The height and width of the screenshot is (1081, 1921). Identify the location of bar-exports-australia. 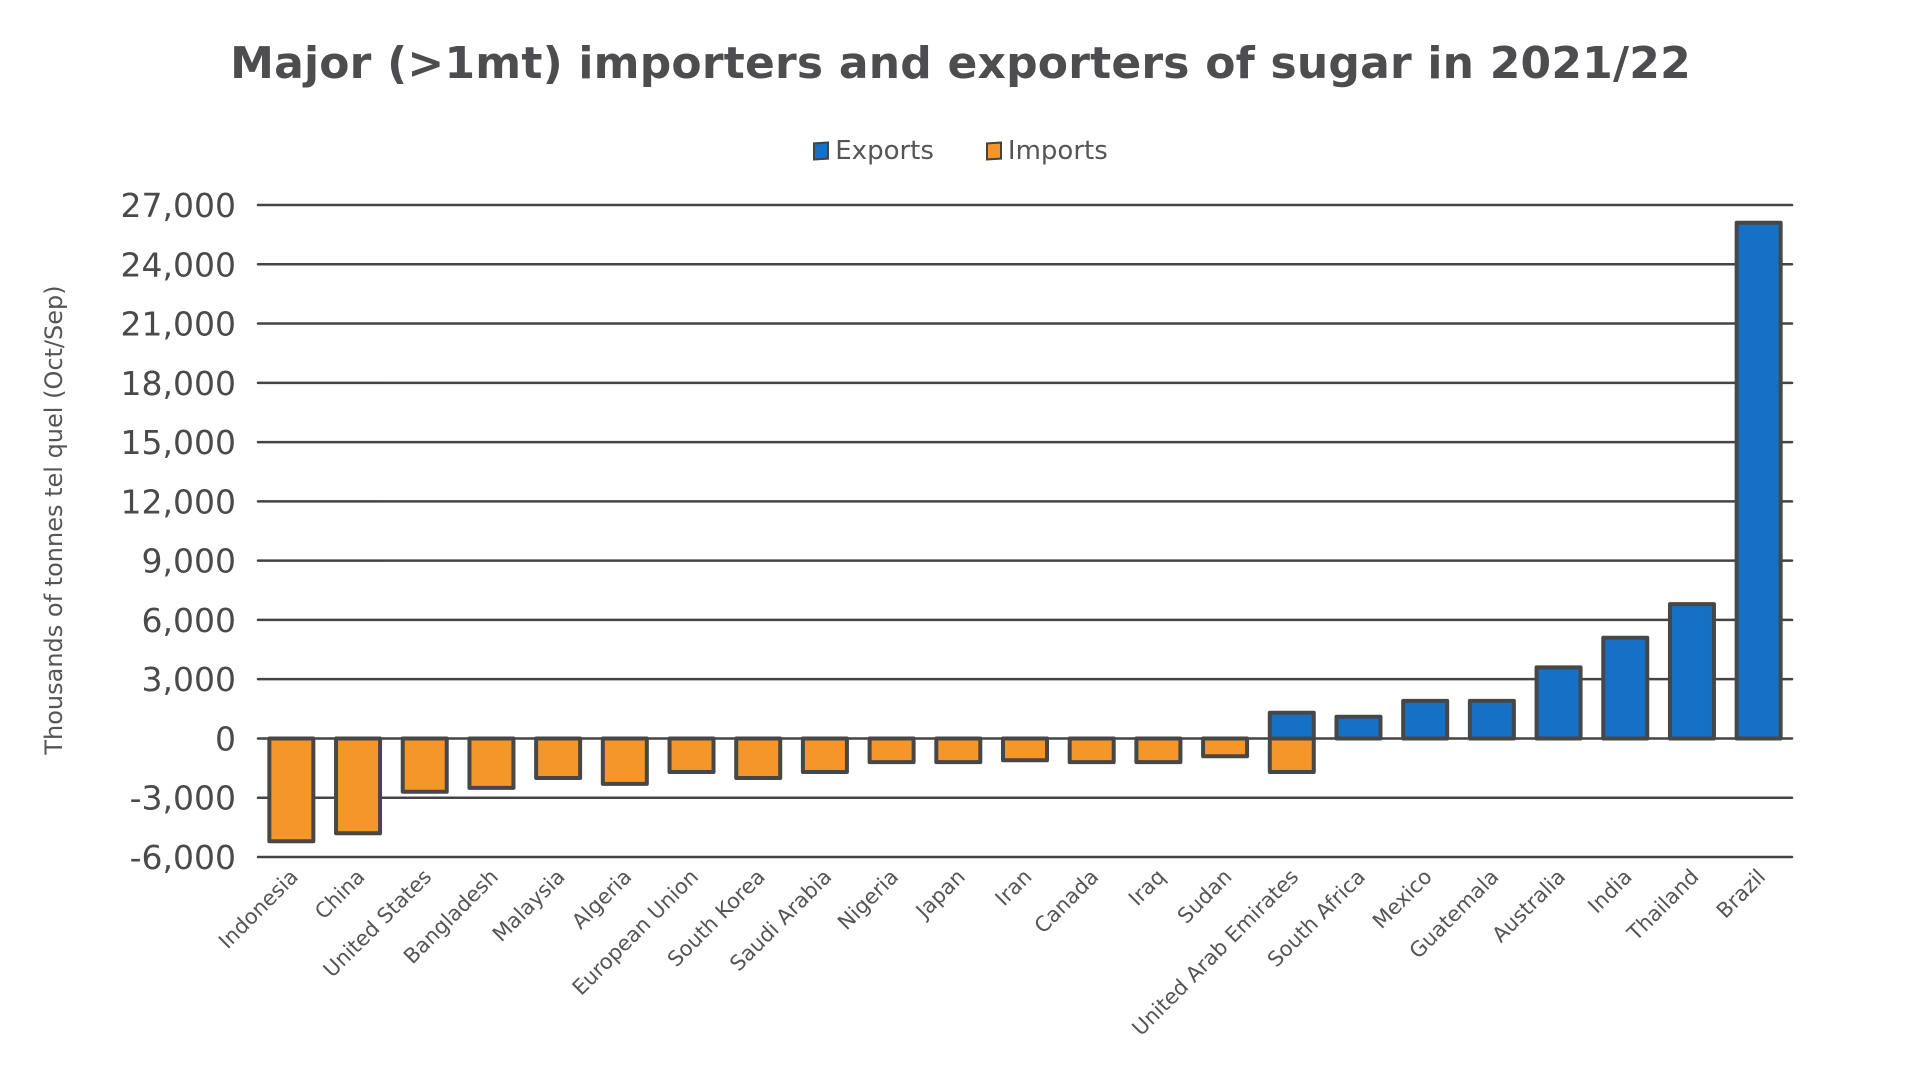
(1558, 703).